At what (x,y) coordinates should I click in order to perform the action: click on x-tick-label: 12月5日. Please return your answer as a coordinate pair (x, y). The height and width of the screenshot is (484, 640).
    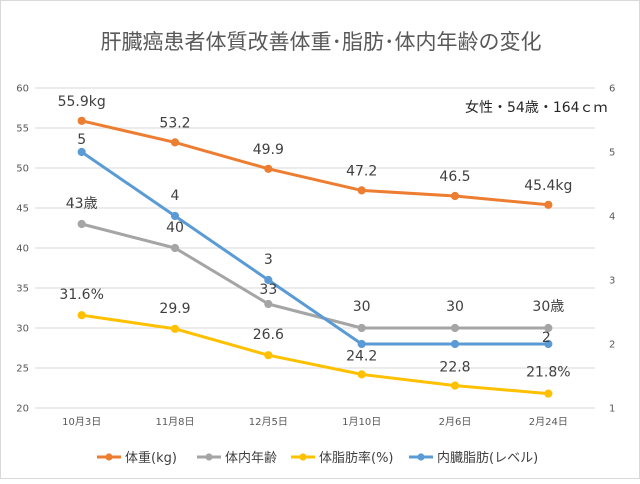
    Looking at the image, I should click on (268, 422).